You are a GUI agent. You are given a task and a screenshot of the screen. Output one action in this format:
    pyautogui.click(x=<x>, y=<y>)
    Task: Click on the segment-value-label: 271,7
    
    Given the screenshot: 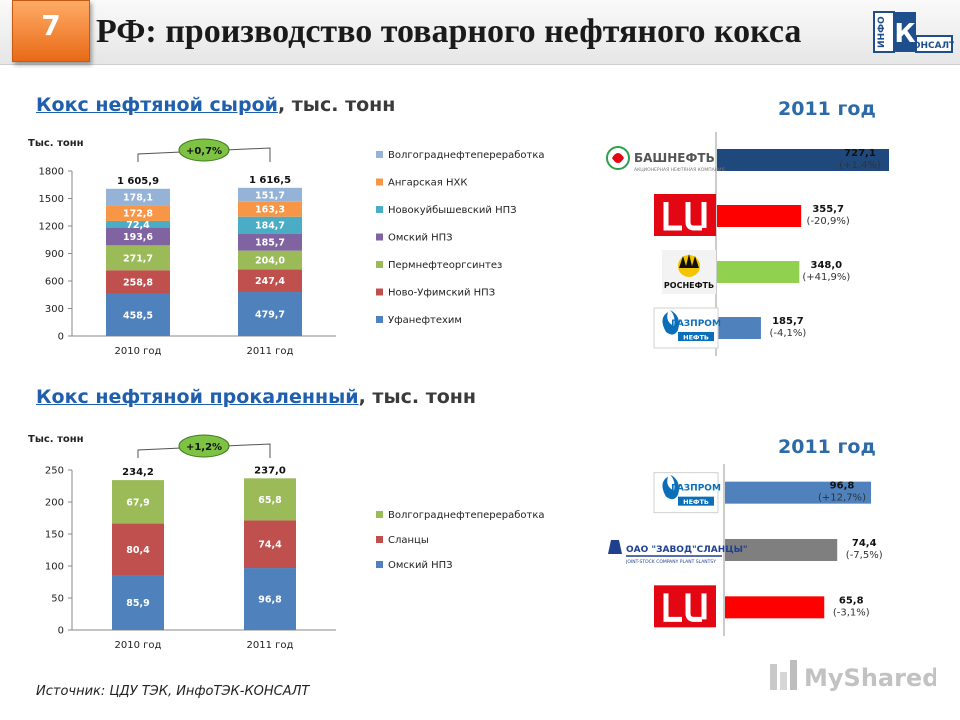 What is the action you would take?
    pyautogui.click(x=138, y=258)
    